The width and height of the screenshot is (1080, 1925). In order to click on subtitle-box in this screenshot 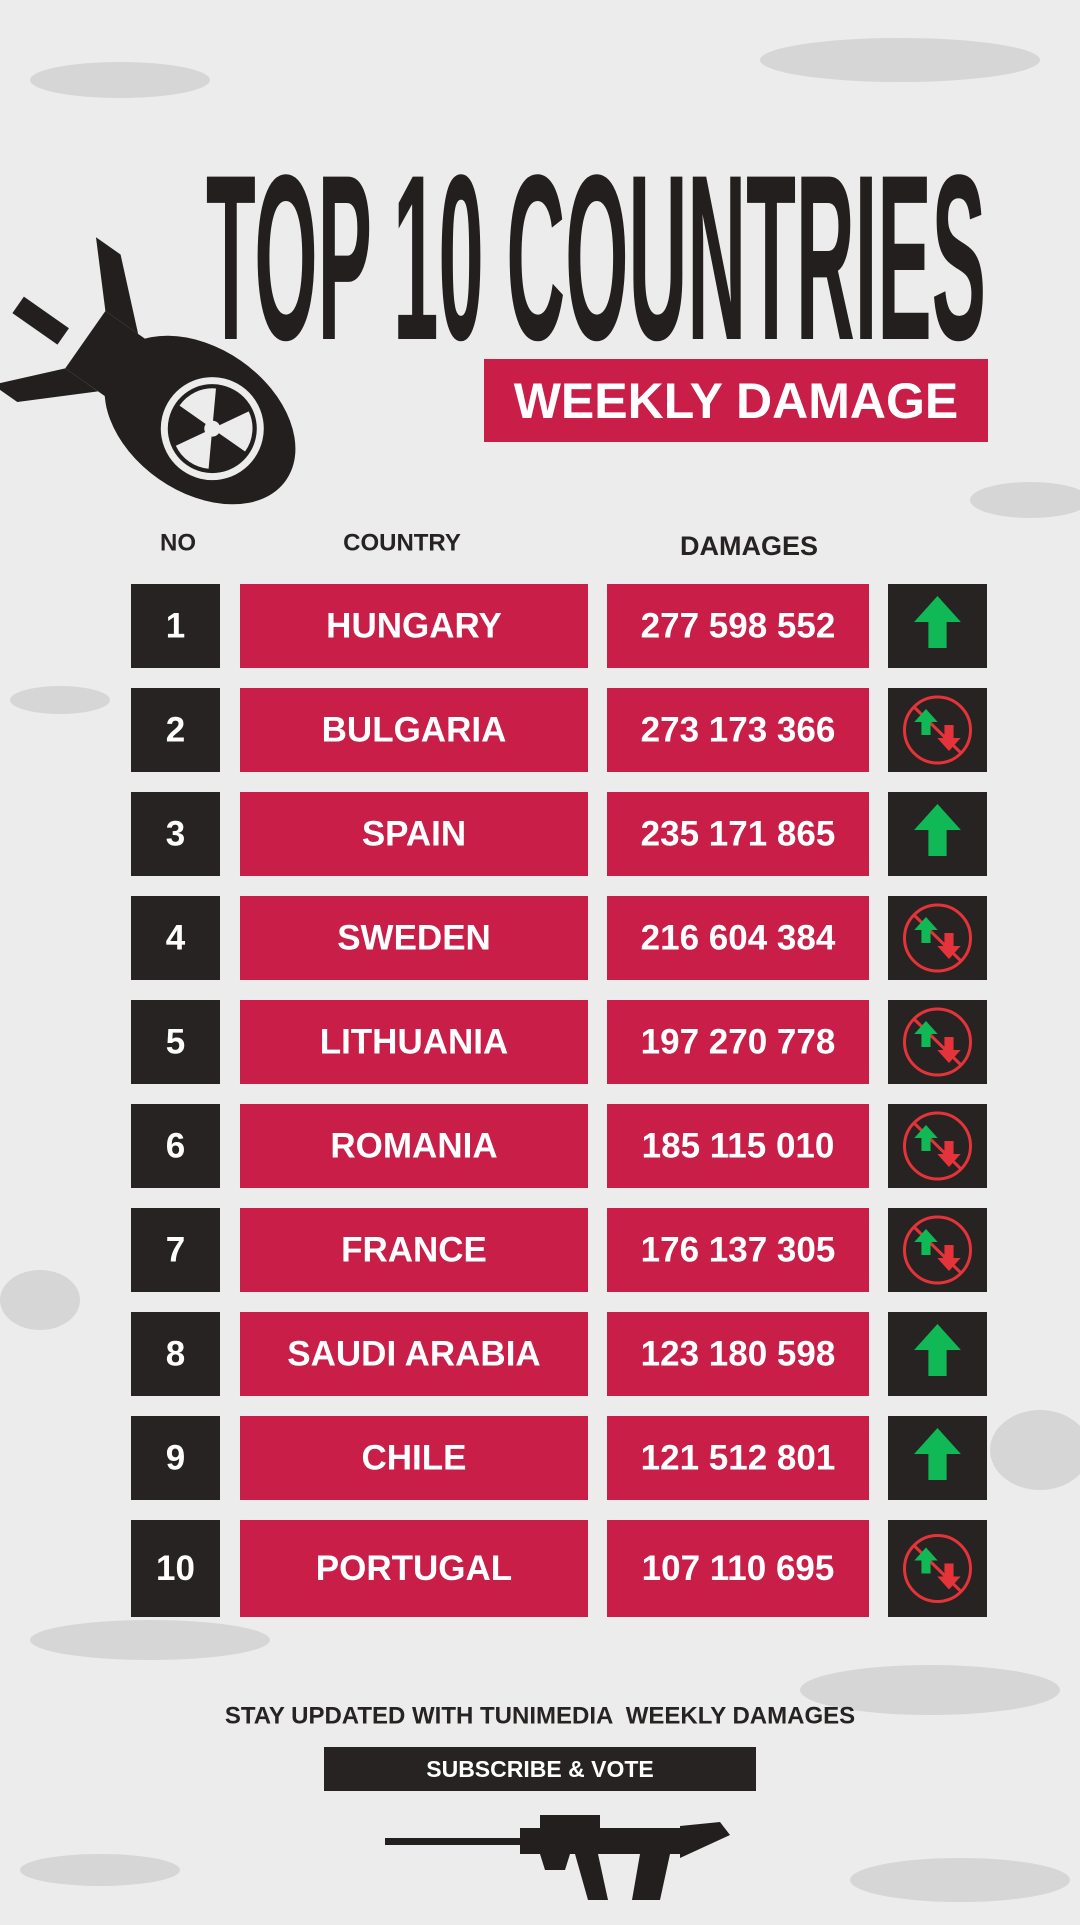, I will do `click(736, 400)`.